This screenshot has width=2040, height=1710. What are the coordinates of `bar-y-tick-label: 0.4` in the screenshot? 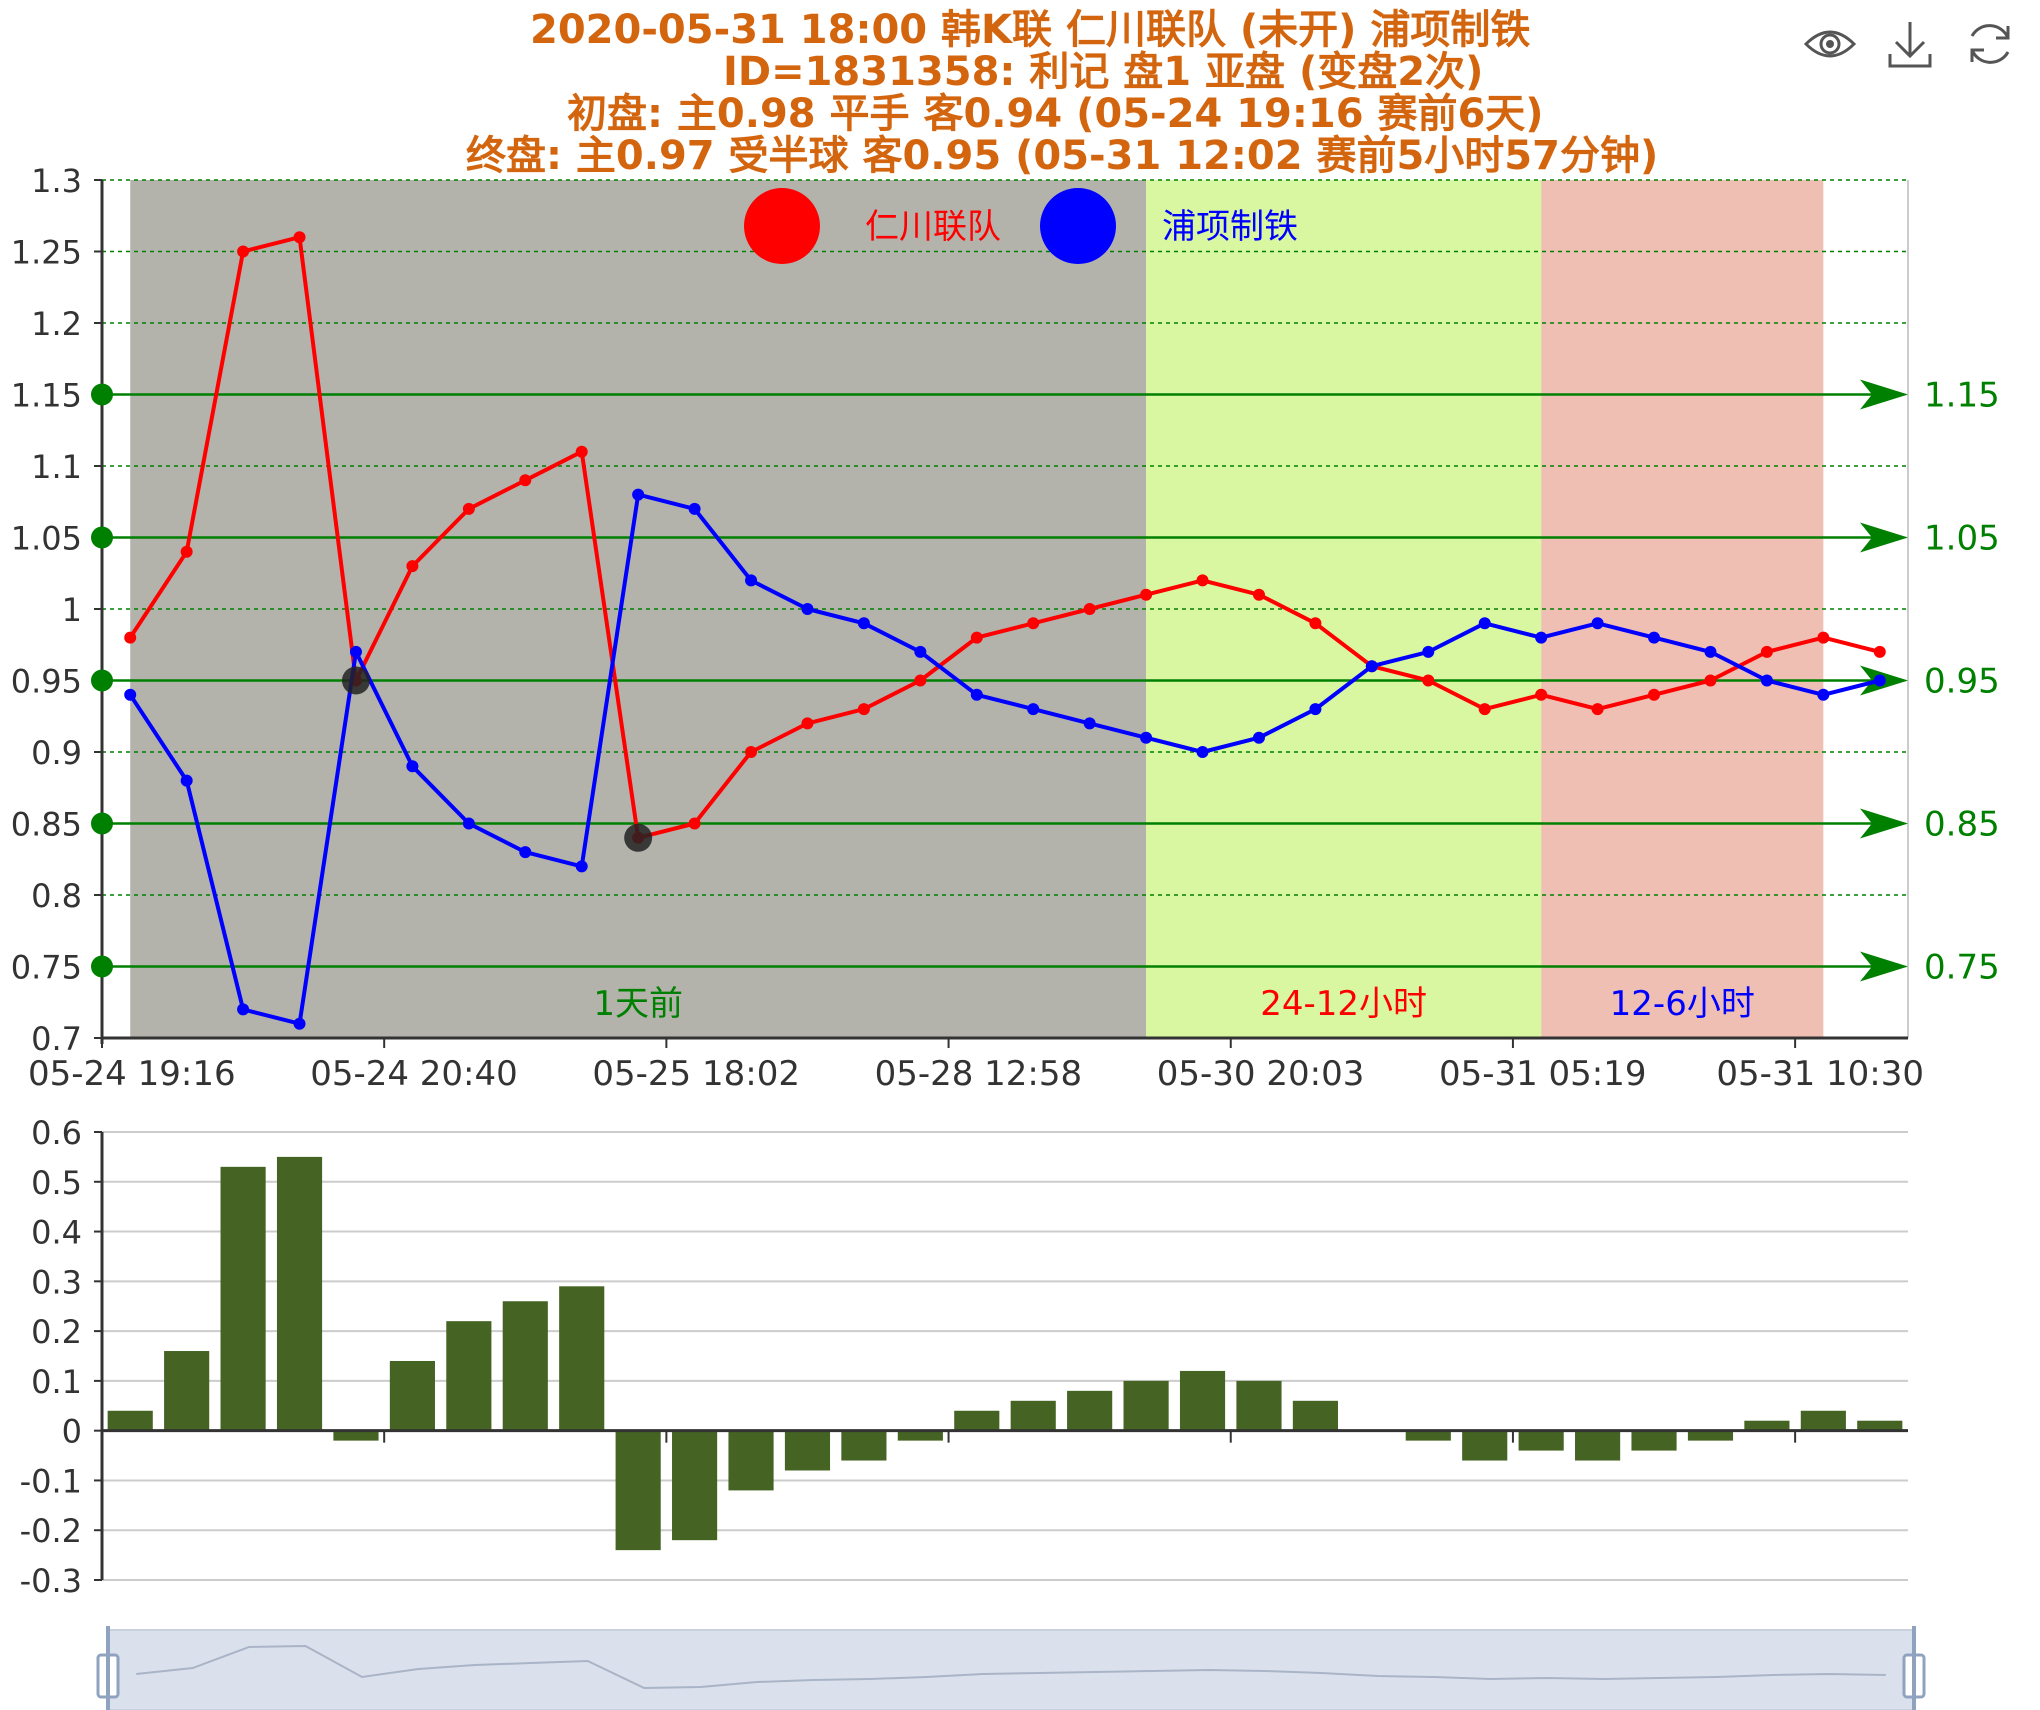 It's located at (56, 1233).